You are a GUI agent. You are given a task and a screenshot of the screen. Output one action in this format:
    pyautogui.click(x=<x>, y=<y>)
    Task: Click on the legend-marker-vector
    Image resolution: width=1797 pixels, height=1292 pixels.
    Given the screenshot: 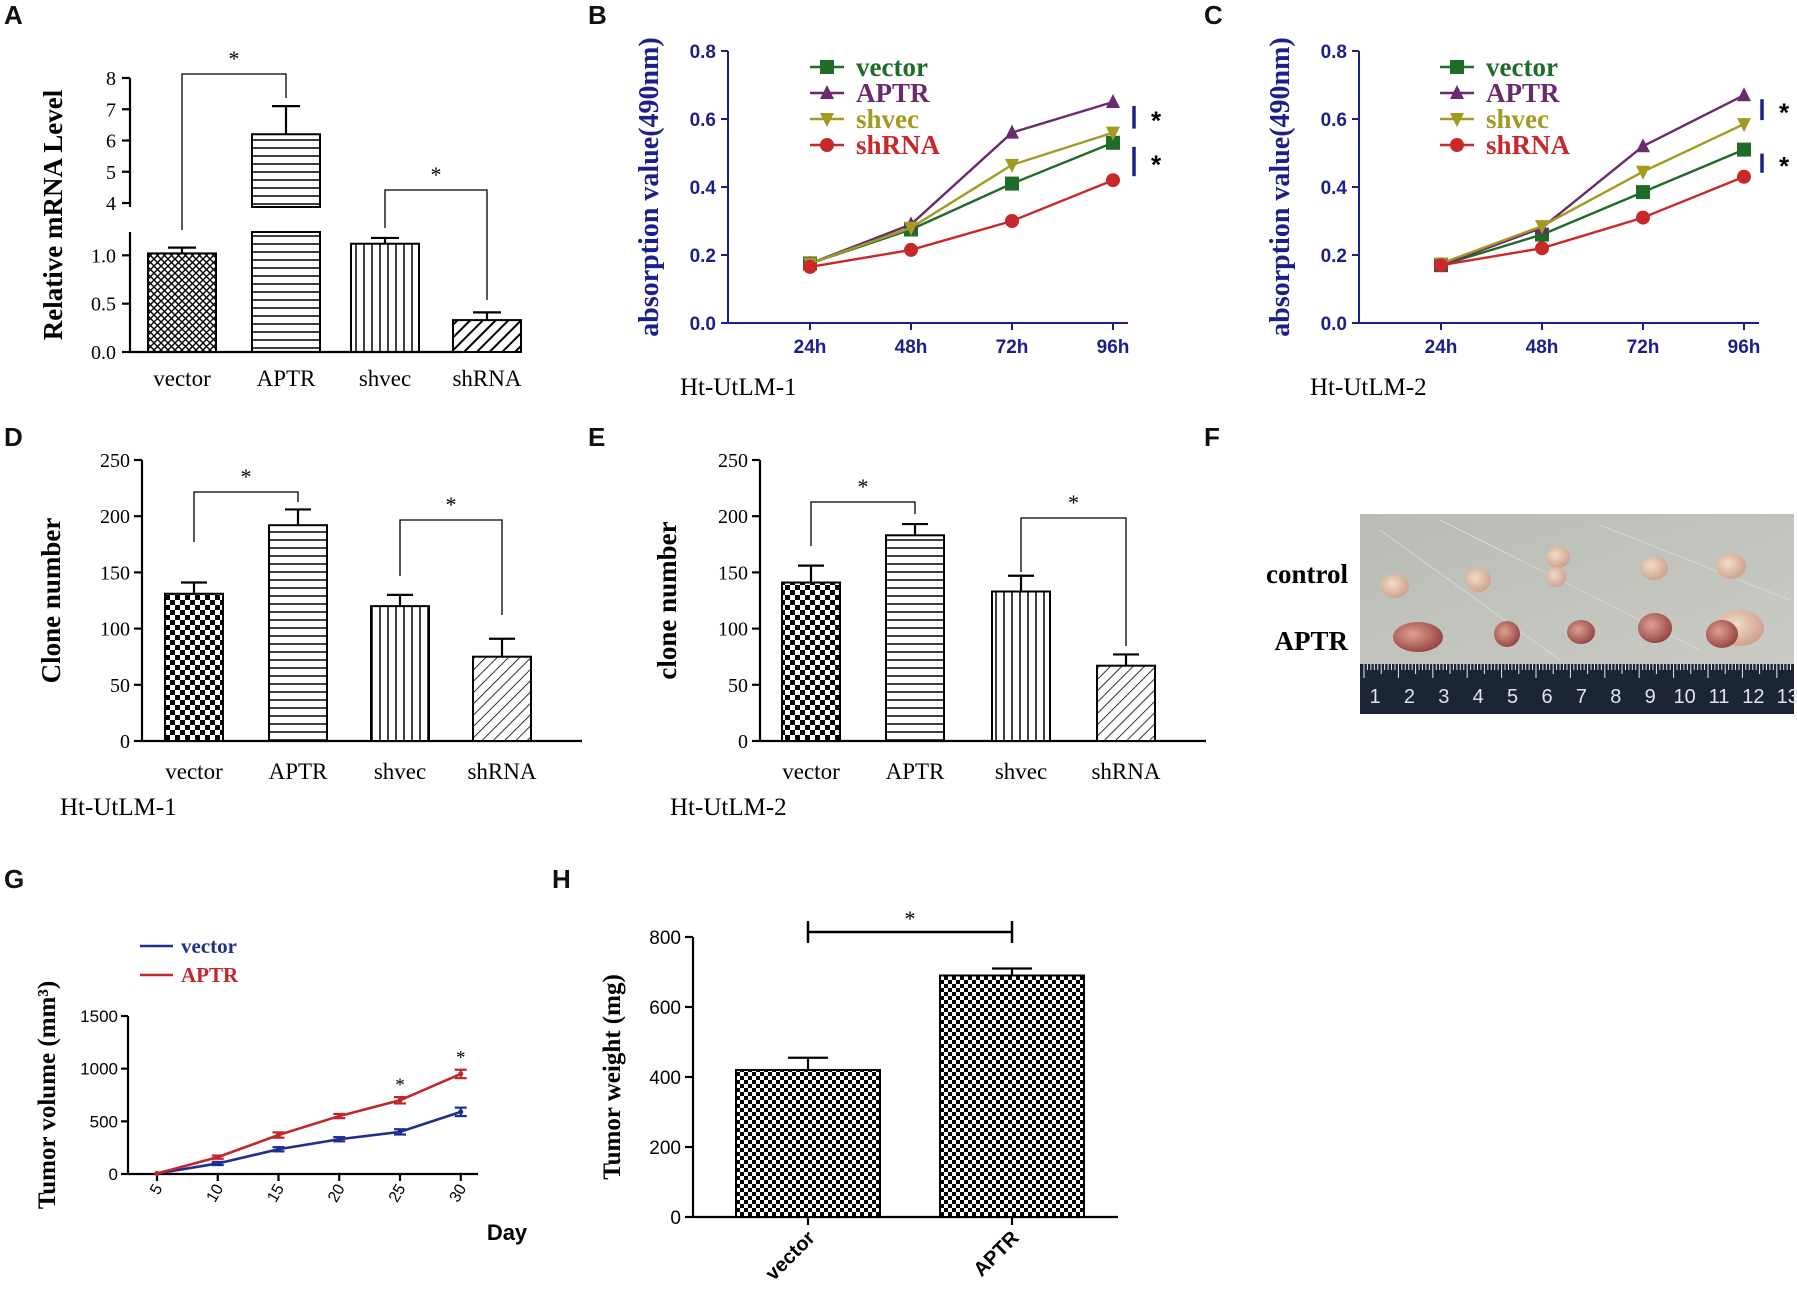 What is the action you would take?
    pyautogui.click(x=1457, y=67)
    